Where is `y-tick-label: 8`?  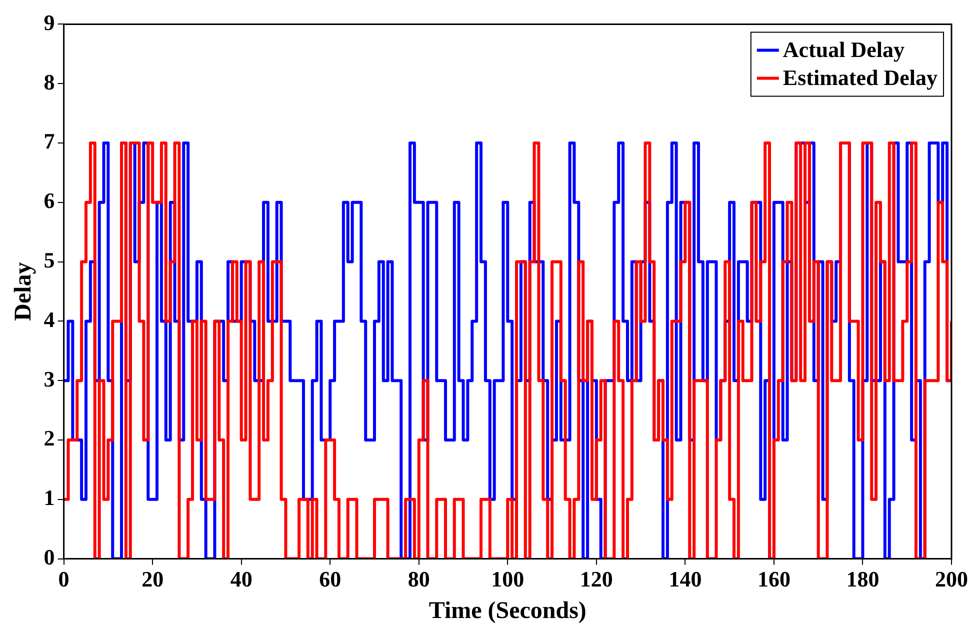 y-tick-label: 8 is located at coordinates (49, 81).